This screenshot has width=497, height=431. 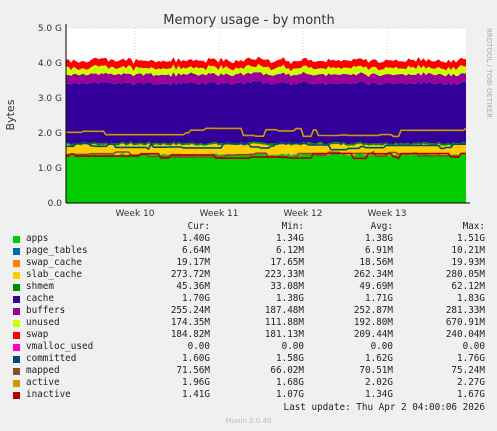 I want to click on legend-name: active, so click(x=43, y=382).